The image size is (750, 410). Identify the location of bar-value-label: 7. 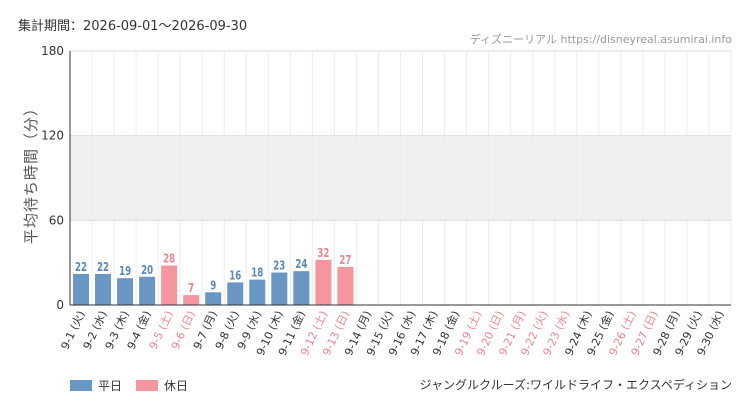
(191, 288).